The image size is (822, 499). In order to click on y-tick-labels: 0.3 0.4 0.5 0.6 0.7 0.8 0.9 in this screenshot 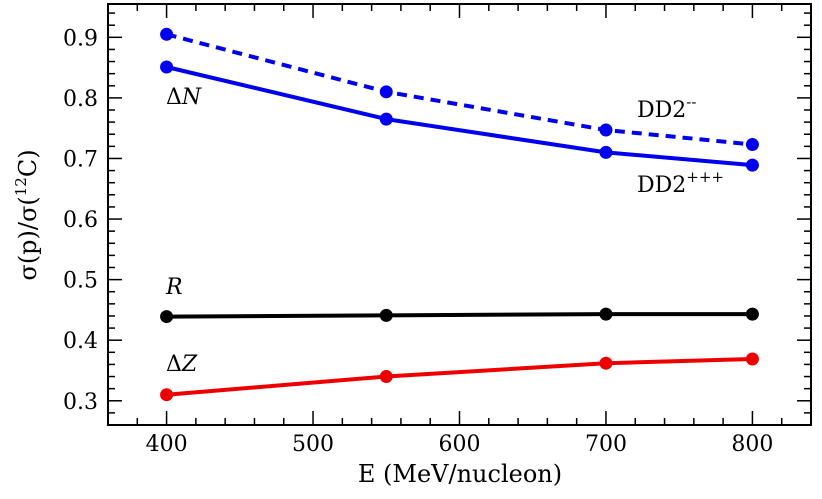, I will do `click(80, 220)`.